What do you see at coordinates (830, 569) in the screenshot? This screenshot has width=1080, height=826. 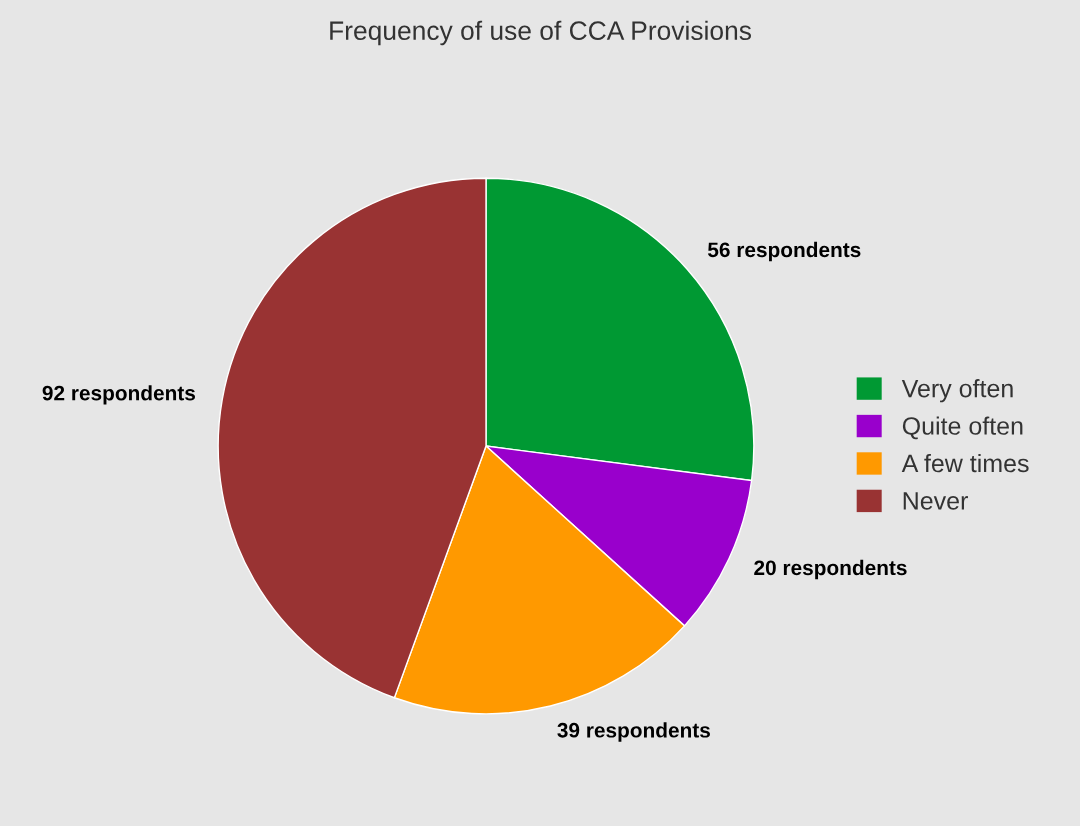 I see `data-label: 20 respondents` at bounding box center [830, 569].